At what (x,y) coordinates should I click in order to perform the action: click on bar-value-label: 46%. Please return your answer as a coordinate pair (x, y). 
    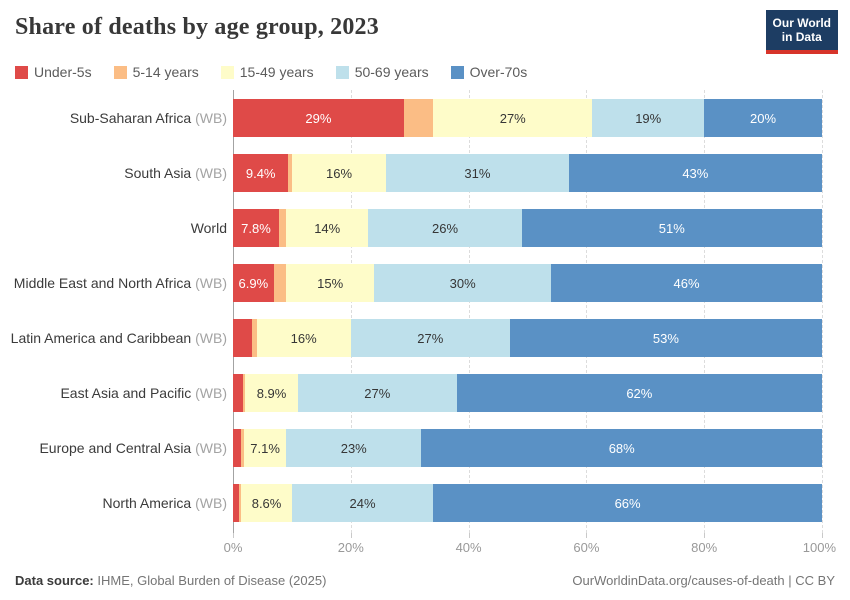
    Looking at the image, I should click on (686, 283).